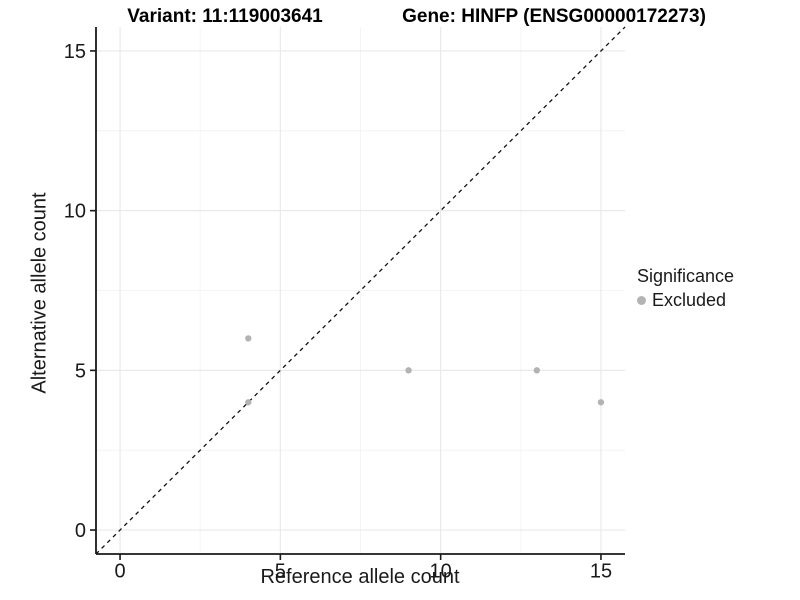 This screenshot has width=800, height=600. I want to click on x-tick-label: 0, so click(119, 572).